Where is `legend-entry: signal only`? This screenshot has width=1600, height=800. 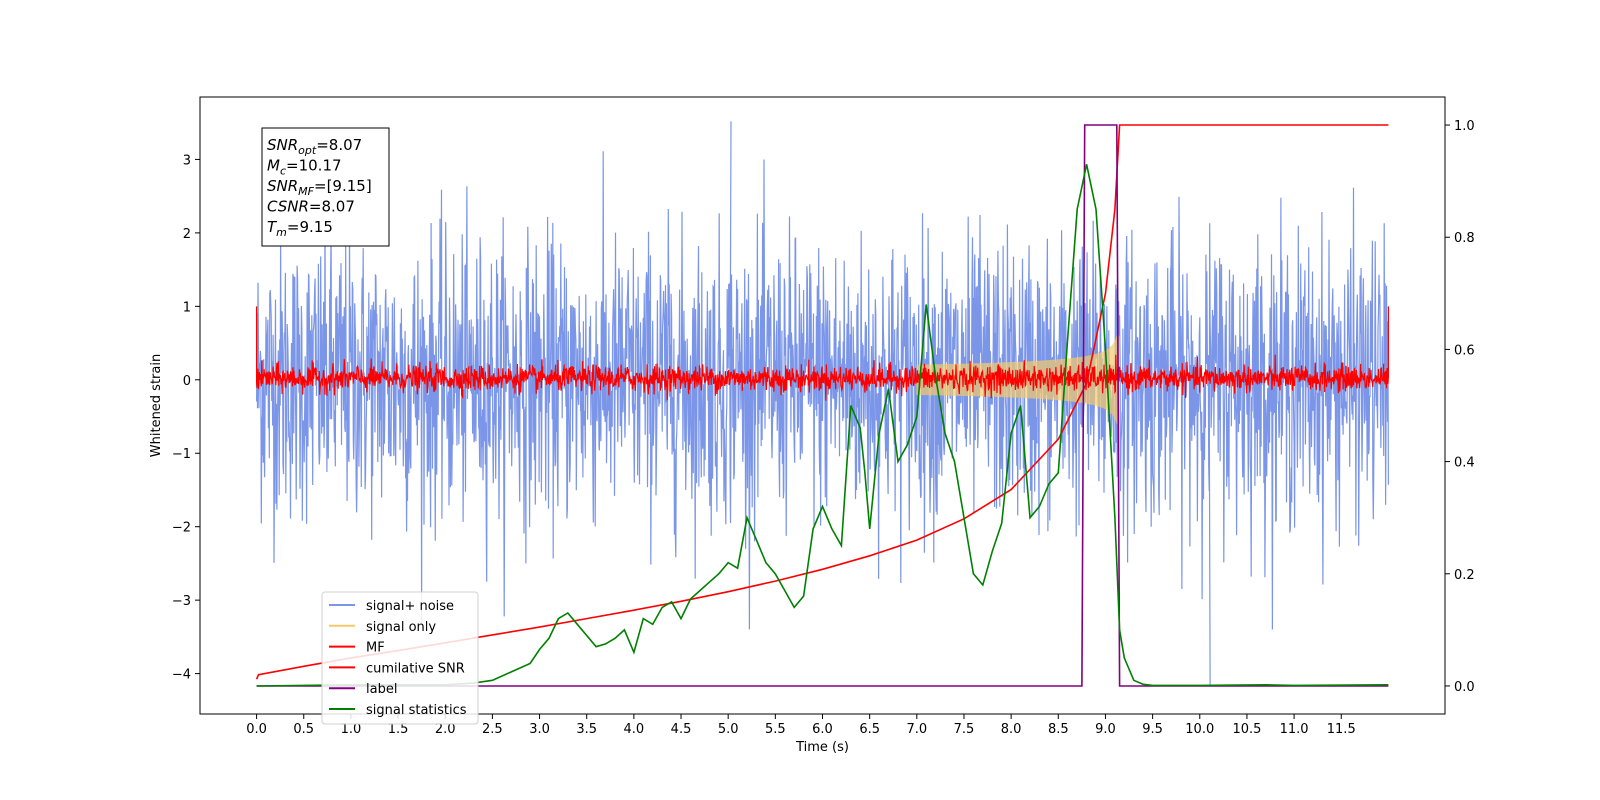 legend-entry: signal only is located at coordinates (401, 627).